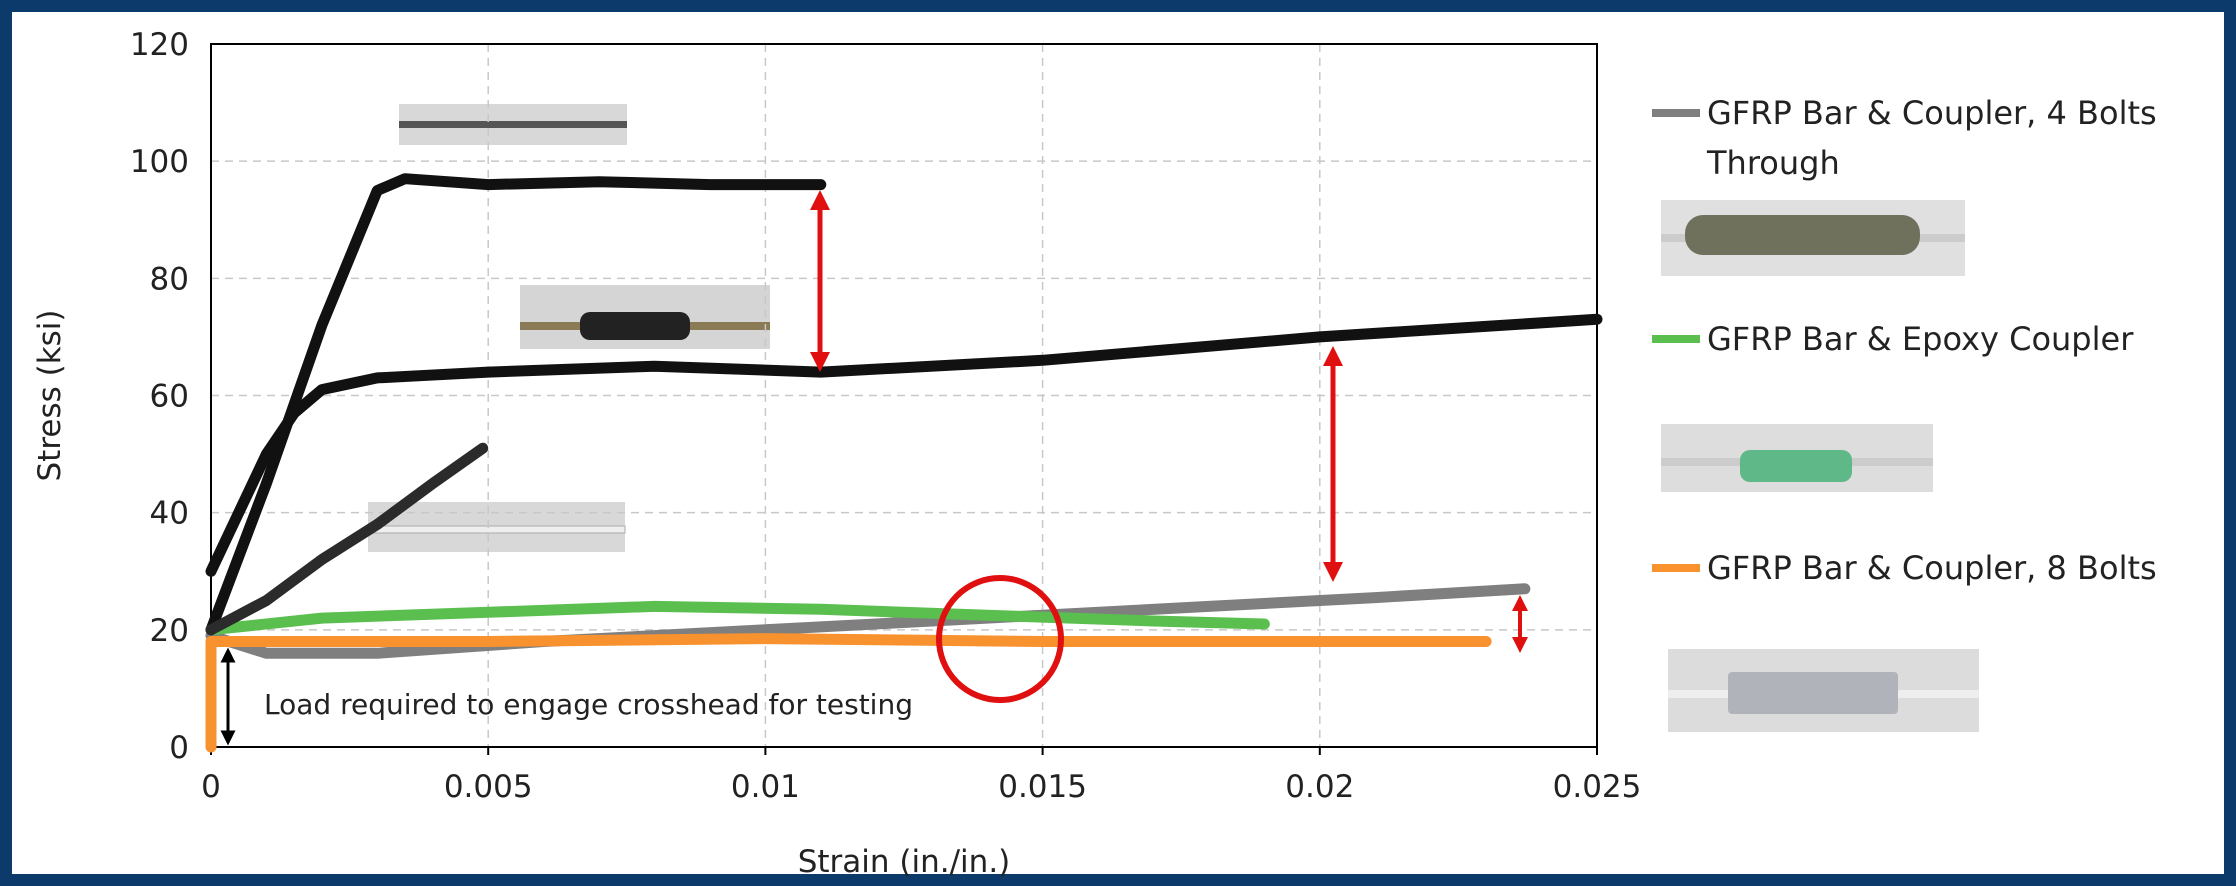  Describe the element at coordinates (159, 45) in the screenshot. I see `y-tick-label: 120` at that location.